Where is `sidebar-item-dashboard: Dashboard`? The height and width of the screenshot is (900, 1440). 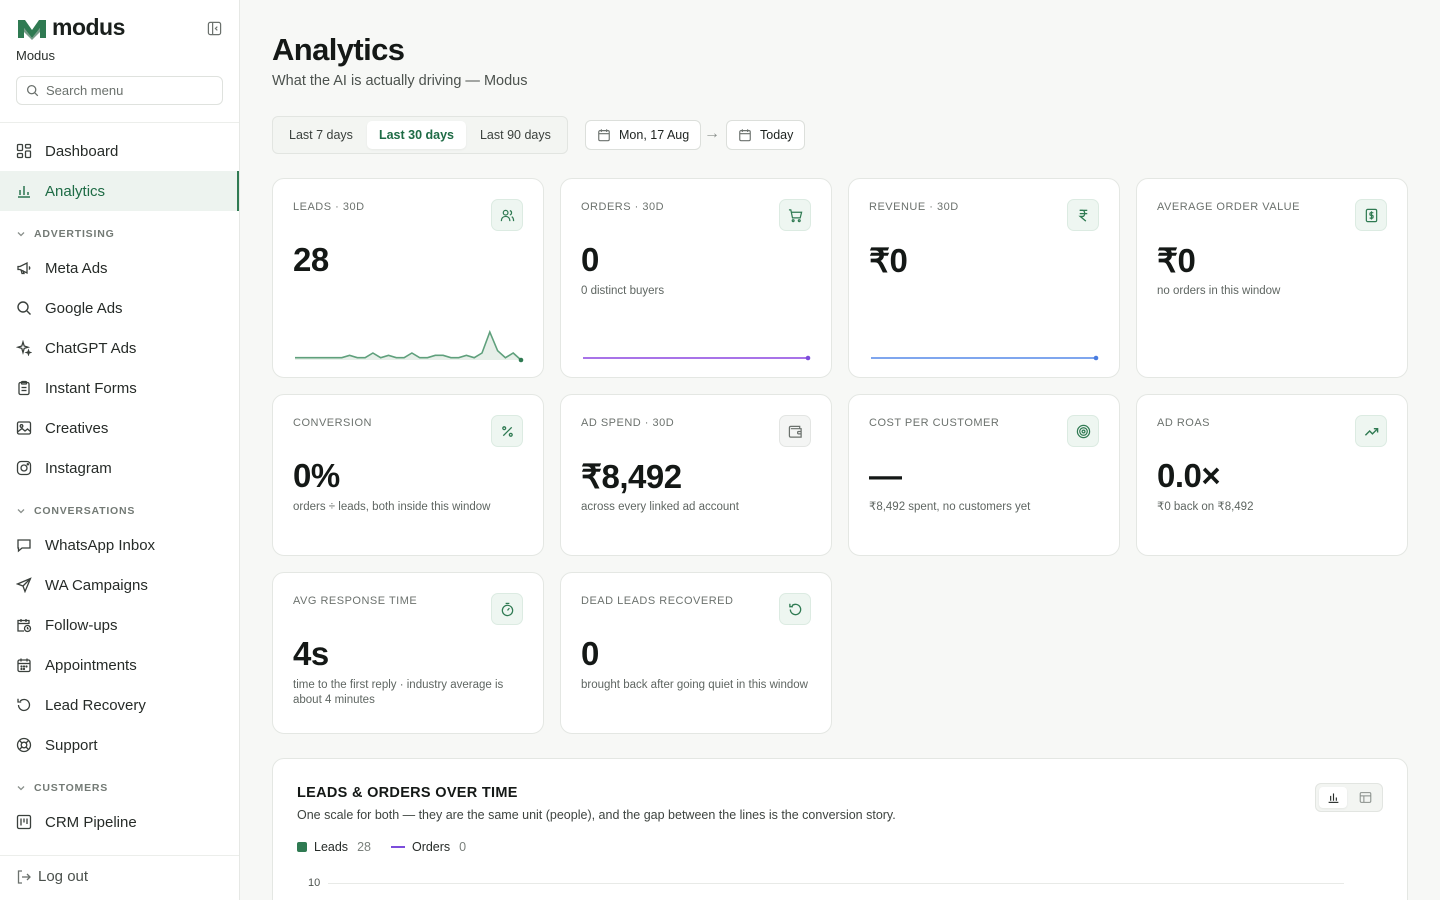 sidebar-item-dashboard: Dashboard is located at coordinates (119, 151).